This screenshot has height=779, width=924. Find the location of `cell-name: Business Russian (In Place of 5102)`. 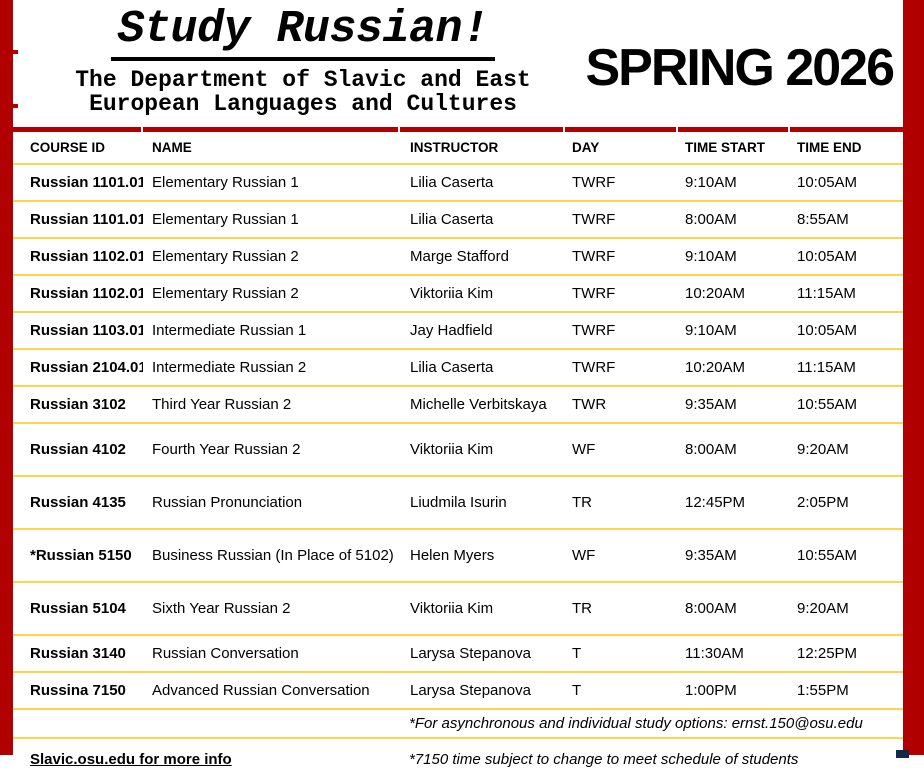

cell-name: Business Russian (In Place of 5102) is located at coordinates (271, 555).